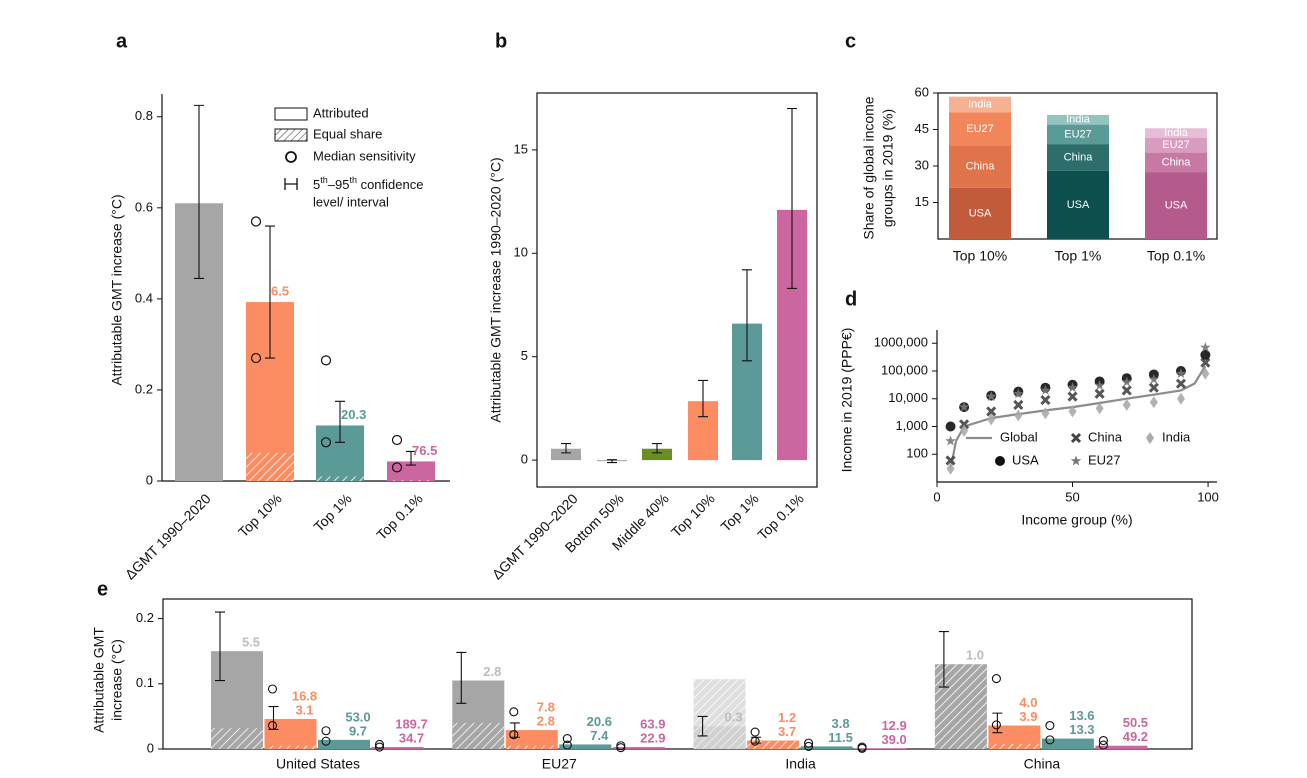 This screenshot has width=1307, height=778. What do you see at coordinates (677, 290) in the screenshot?
I see `plot-frame` at bounding box center [677, 290].